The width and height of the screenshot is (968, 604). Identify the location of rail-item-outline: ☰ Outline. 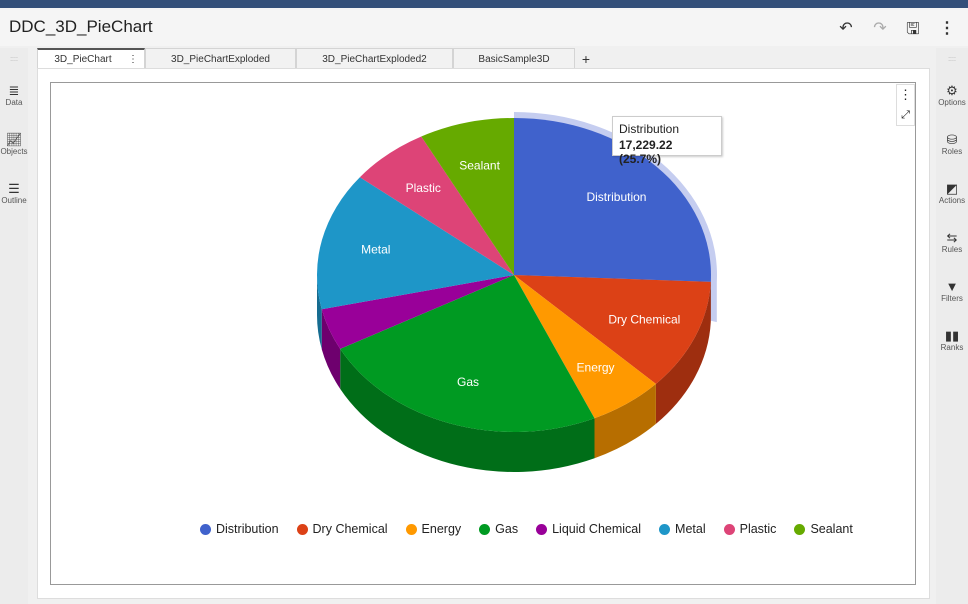
(14, 193).